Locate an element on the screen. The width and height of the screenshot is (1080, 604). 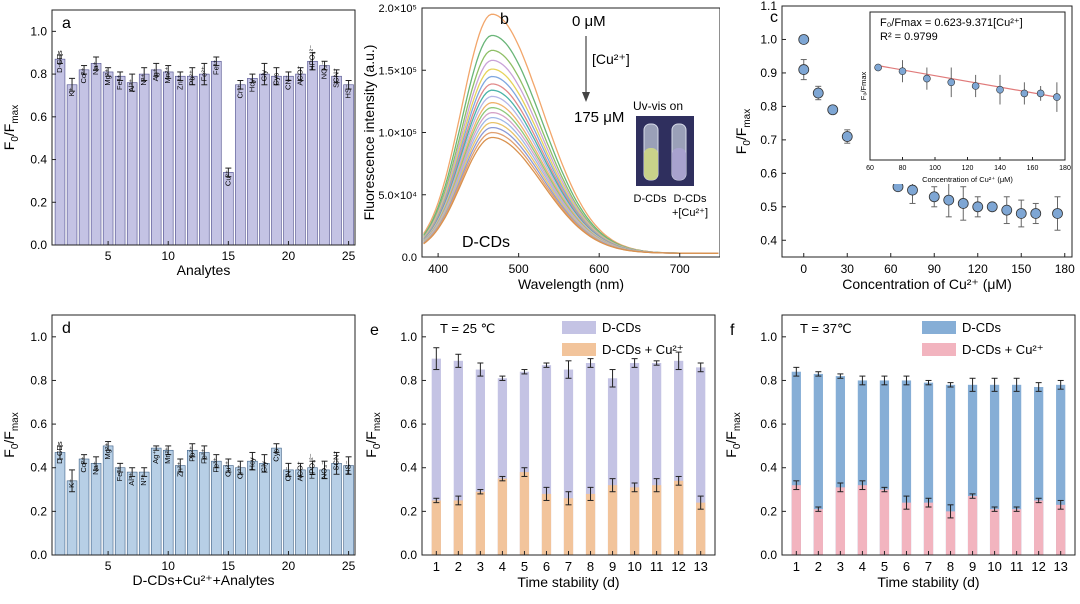
bar-label: NO₃⁻ is located at coordinates (324, 470).